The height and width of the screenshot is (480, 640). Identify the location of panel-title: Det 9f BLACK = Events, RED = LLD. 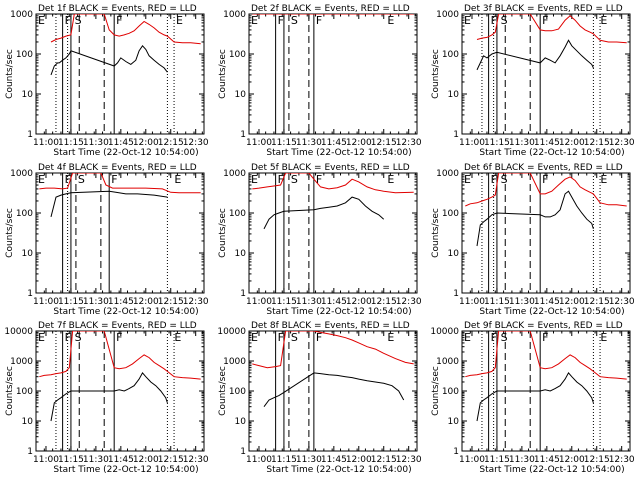
(543, 326).